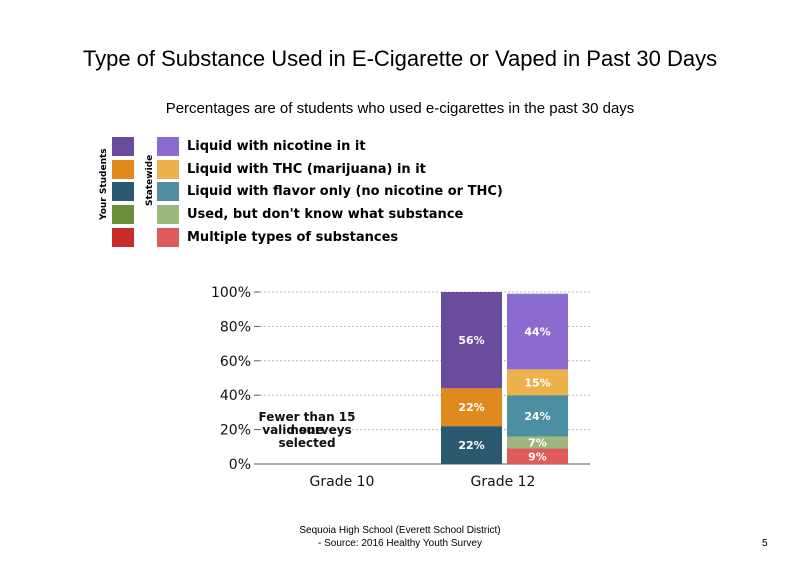 This screenshot has width=800, height=568. I want to click on data-label: 56%, so click(471, 340).